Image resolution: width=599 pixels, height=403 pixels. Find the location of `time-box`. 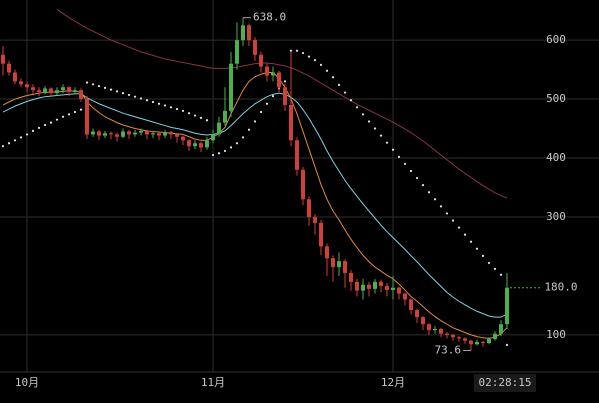

time-box is located at coordinates (505, 383).